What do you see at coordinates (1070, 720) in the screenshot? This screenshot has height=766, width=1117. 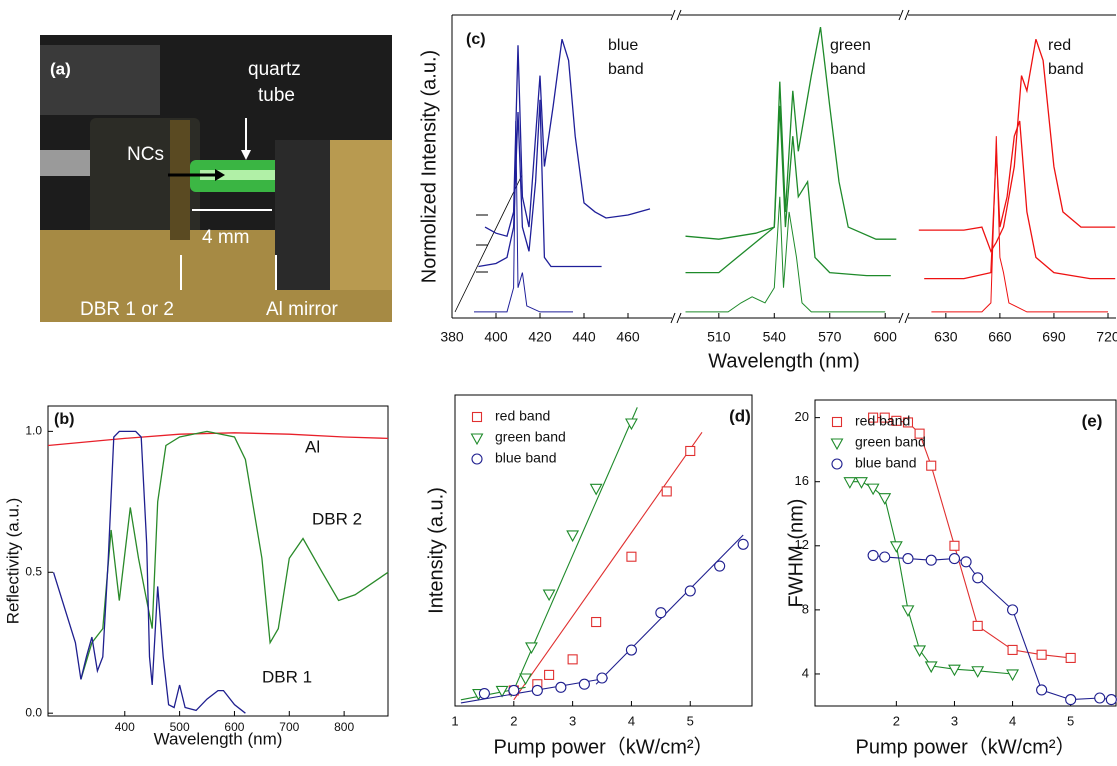 I see `x-tick-label: 5` at bounding box center [1070, 720].